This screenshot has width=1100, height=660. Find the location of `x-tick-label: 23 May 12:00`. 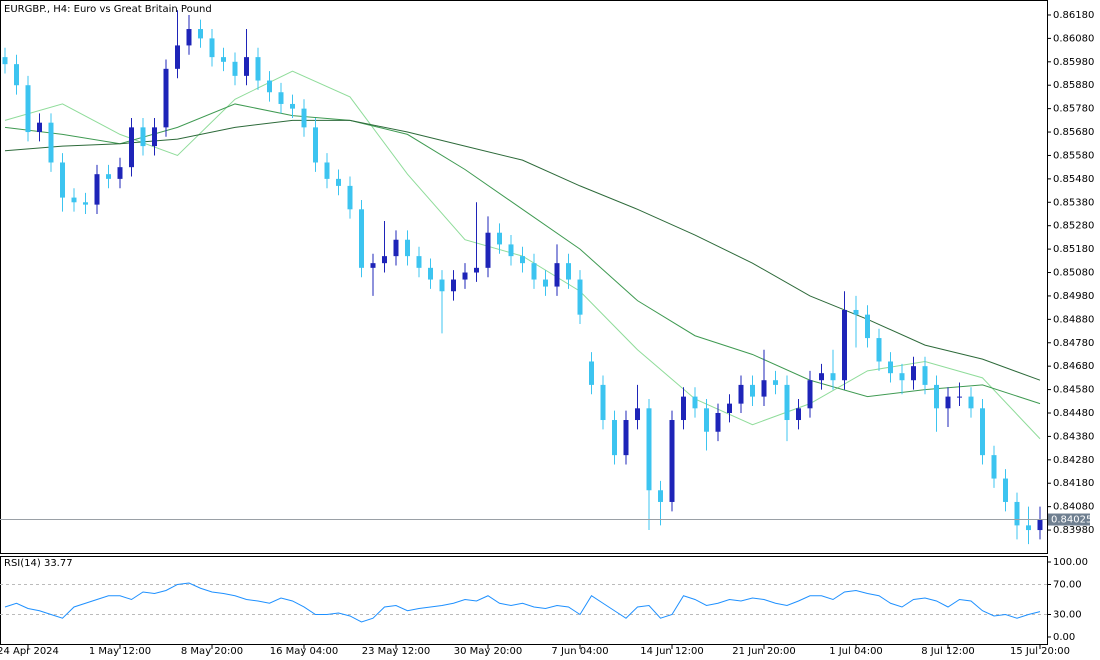

x-tick-label: 23 May 12:00 is located at coordinates (396, 651).